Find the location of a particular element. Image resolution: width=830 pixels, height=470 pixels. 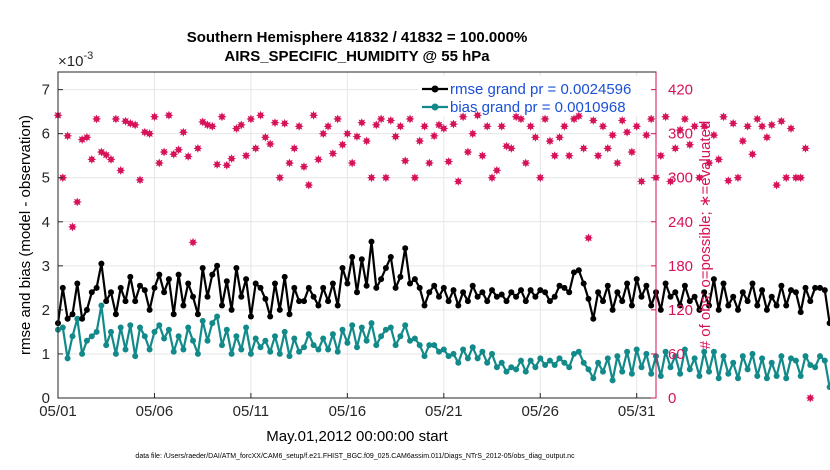

y-right-tick-label: 0 is located at coordinates (672, 398).